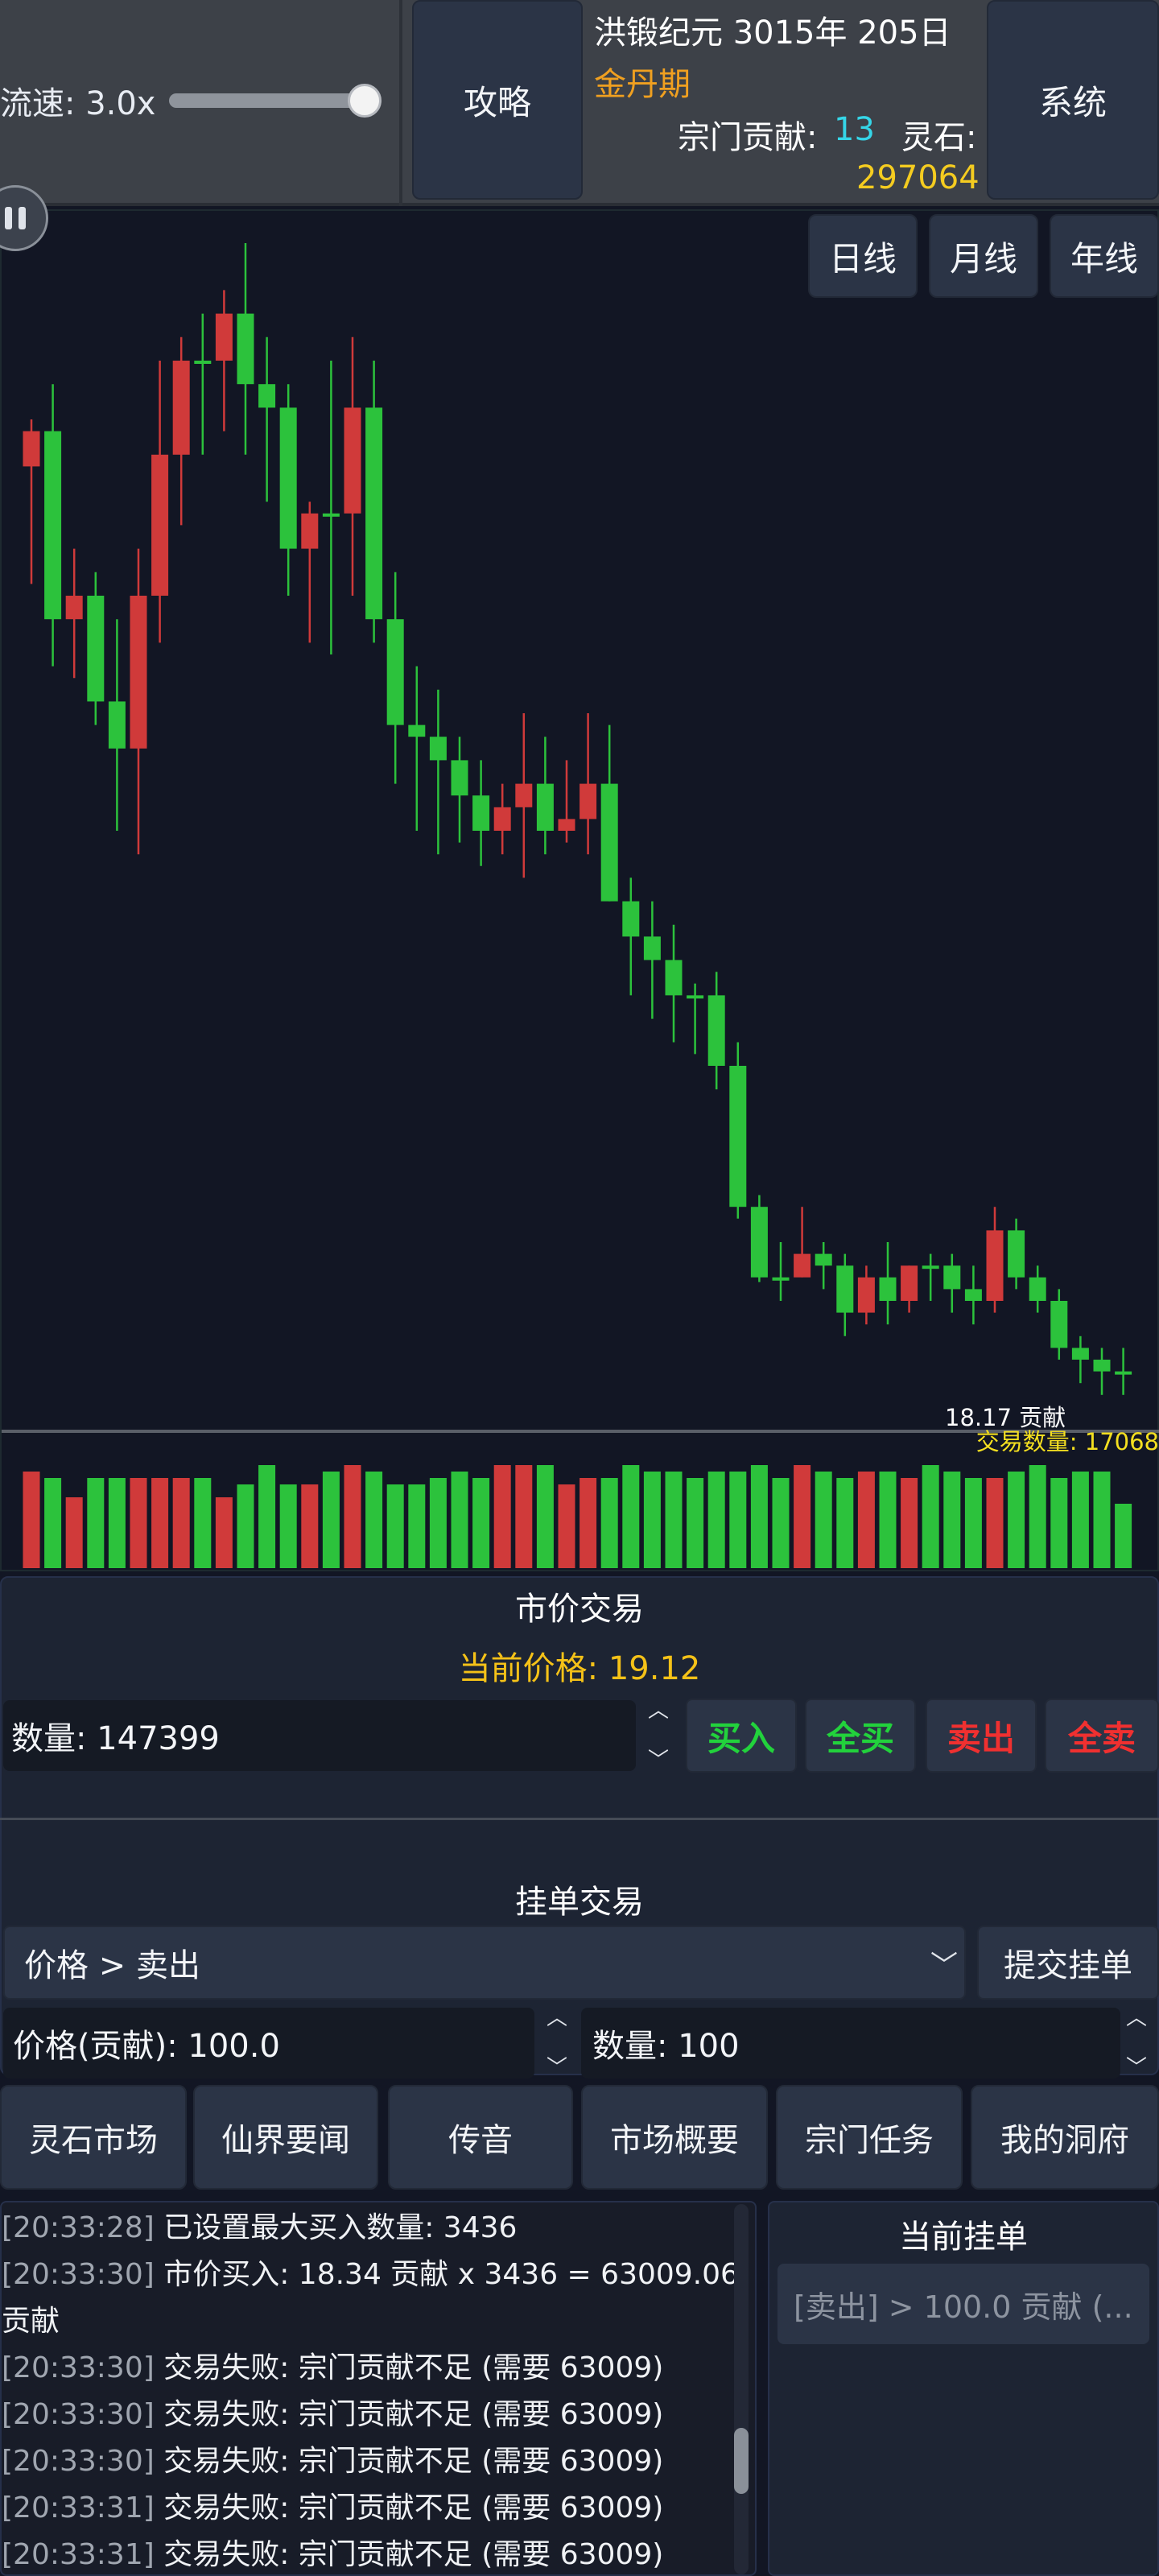 This screenshot has height=2576, width=1159. What do you see at coordinates (741, 2389) in the screenshot?
I see `log-scrollbar` at bounding box center [741, 2389].